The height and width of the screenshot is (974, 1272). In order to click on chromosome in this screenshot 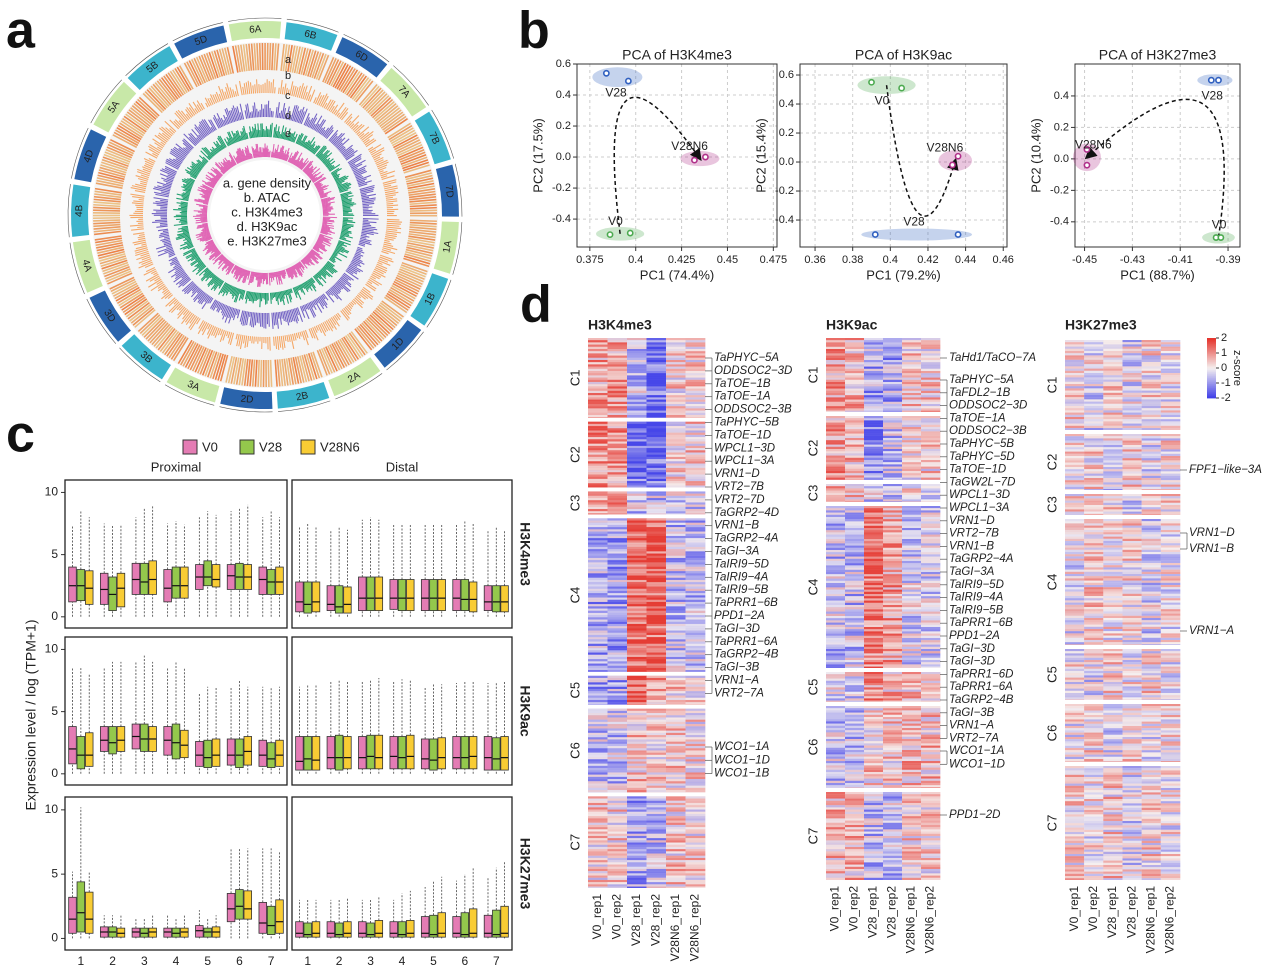, I will do `click(193, 385)`.